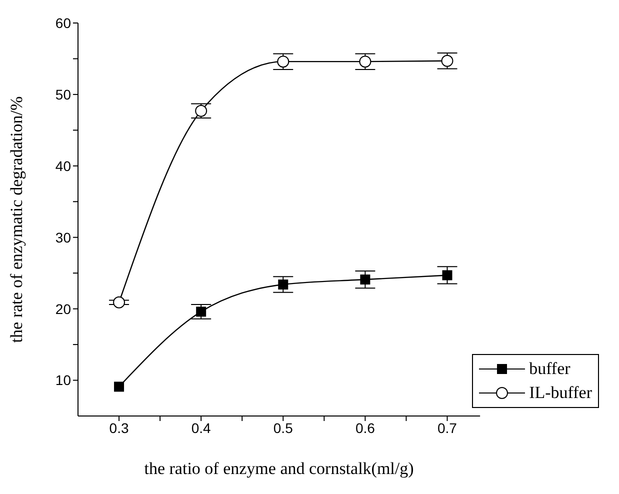 The image size is (619, 494). Describe the element at coordinates (283, 428) in the screenshot. I see `x-tick-label: 0.5` at that location.